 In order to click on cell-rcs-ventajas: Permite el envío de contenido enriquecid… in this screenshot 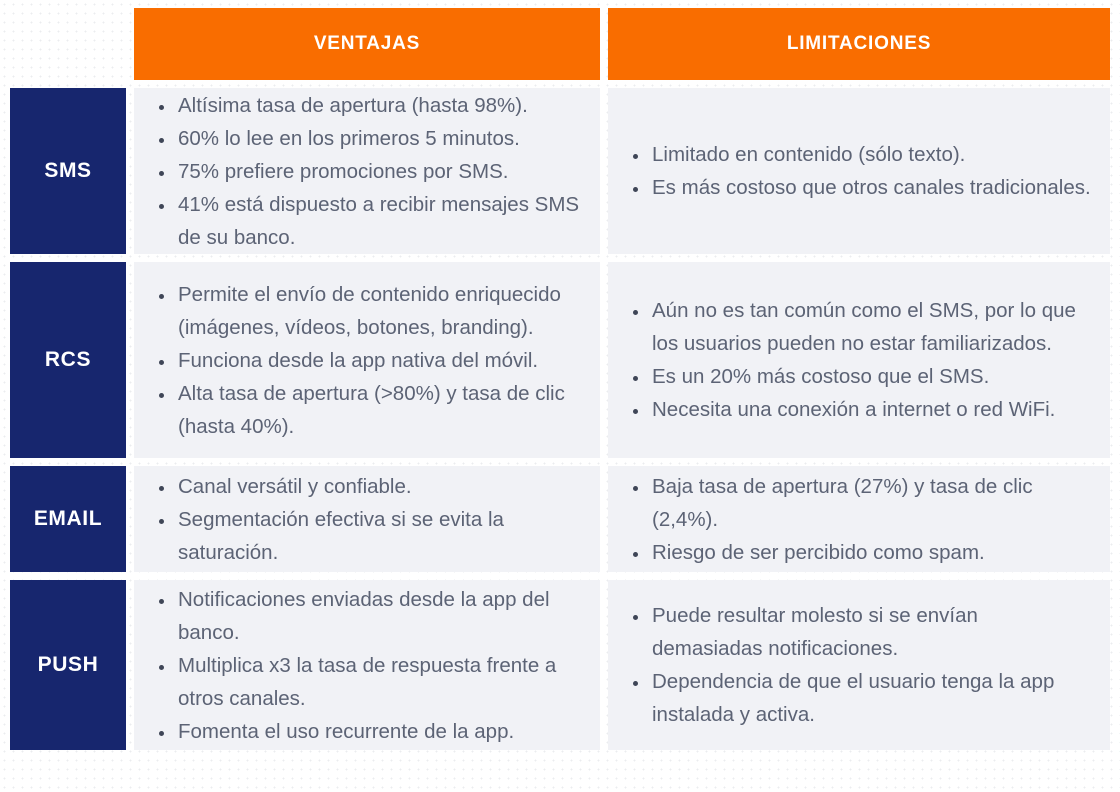, I will do `click(367, 360)`.